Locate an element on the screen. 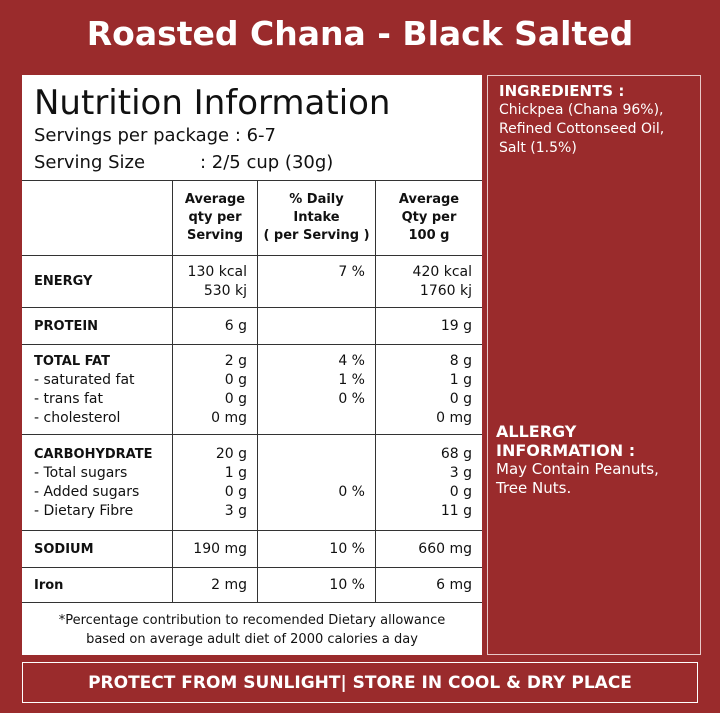 This screenshot has height=713, width=720. nutrient-value: 8 g is located at coordinates (460, 360).